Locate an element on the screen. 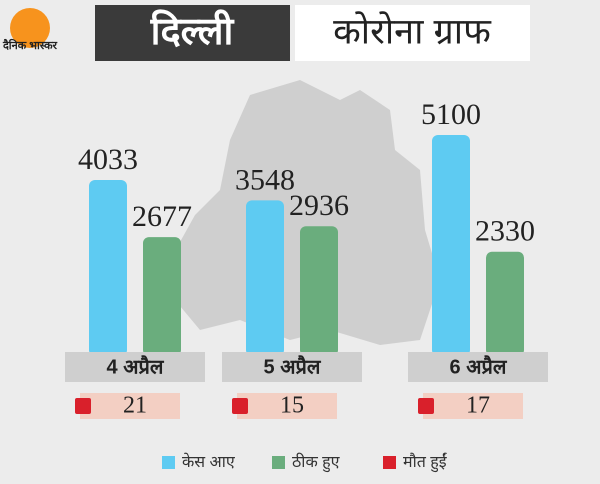 Image resolution: width=600 pixels, height=484 pixels. legend-label: मौत हुईं is located at coordinates (425, 462).